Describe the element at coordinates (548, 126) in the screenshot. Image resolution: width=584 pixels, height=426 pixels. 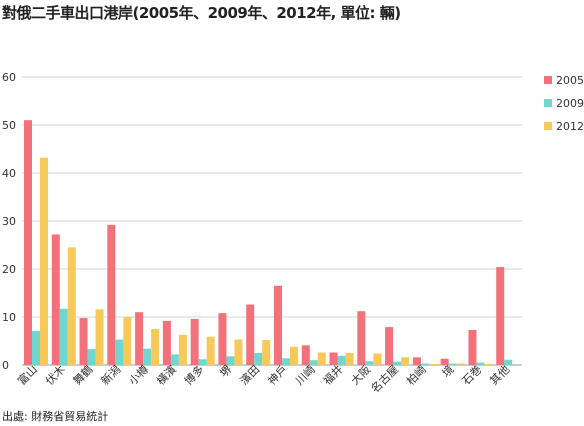
I see `legend-swatch-2012` at that location.